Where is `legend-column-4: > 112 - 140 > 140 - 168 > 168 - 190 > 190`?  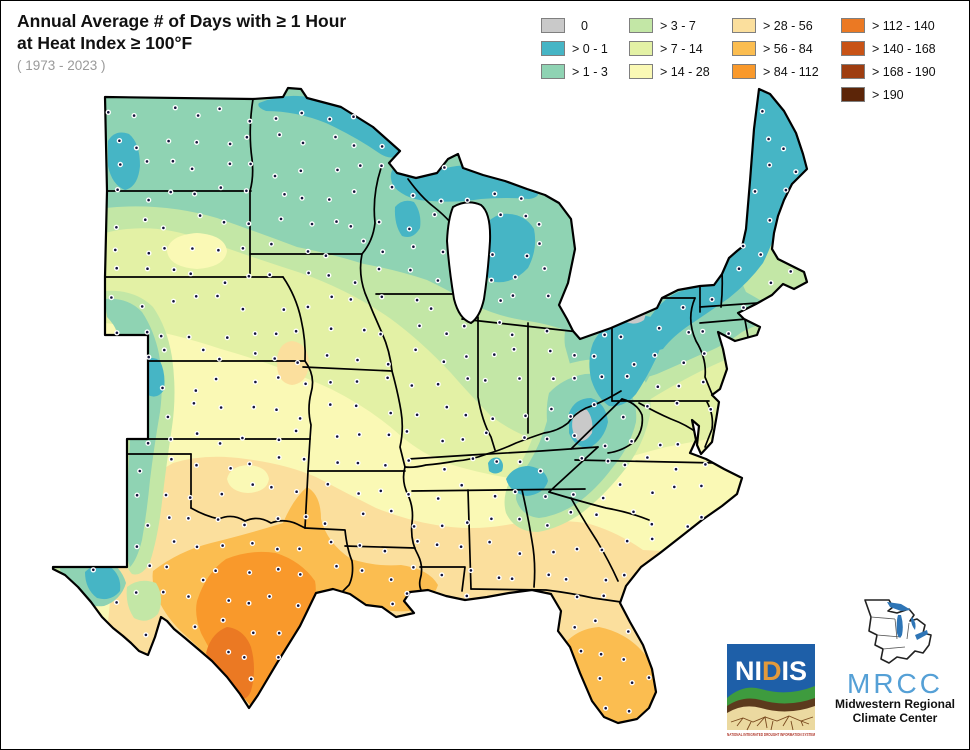
legend-column-4: > 112 - 140 > 140 - 168 > 168 - 190 > 190 is located at coordinates (902, 60).